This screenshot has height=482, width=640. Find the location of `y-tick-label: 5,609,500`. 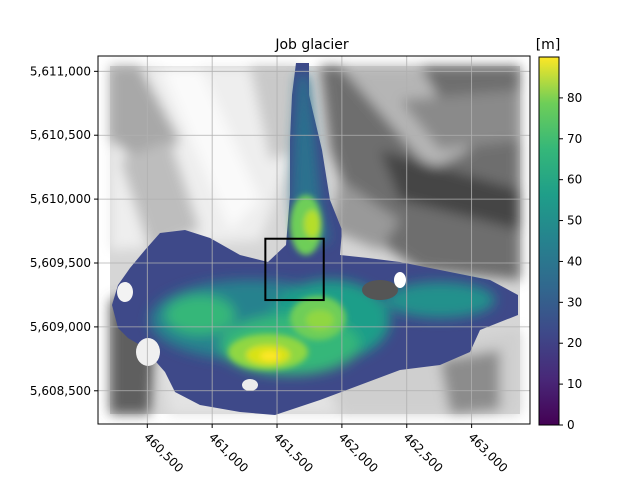

y-tick-label: 5,609,500 is located at coordinates (60, 263).